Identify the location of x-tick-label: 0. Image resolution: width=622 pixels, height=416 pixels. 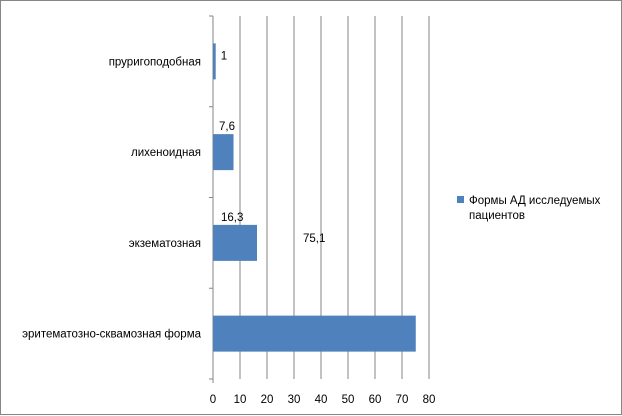
(213, 400).